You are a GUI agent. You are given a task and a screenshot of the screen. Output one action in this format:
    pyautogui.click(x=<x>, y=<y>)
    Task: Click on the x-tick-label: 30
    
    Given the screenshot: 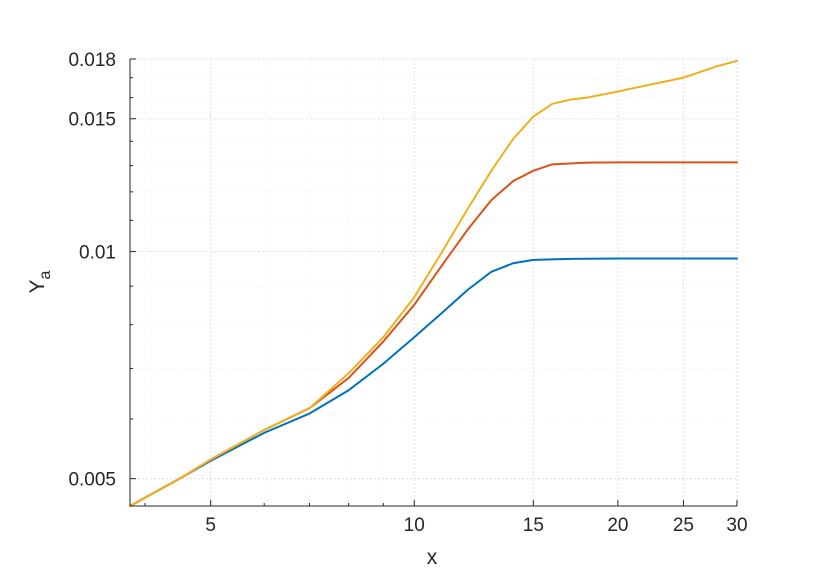 What is the action you would take?
    pyautogui.click(x=736, y=525)
    